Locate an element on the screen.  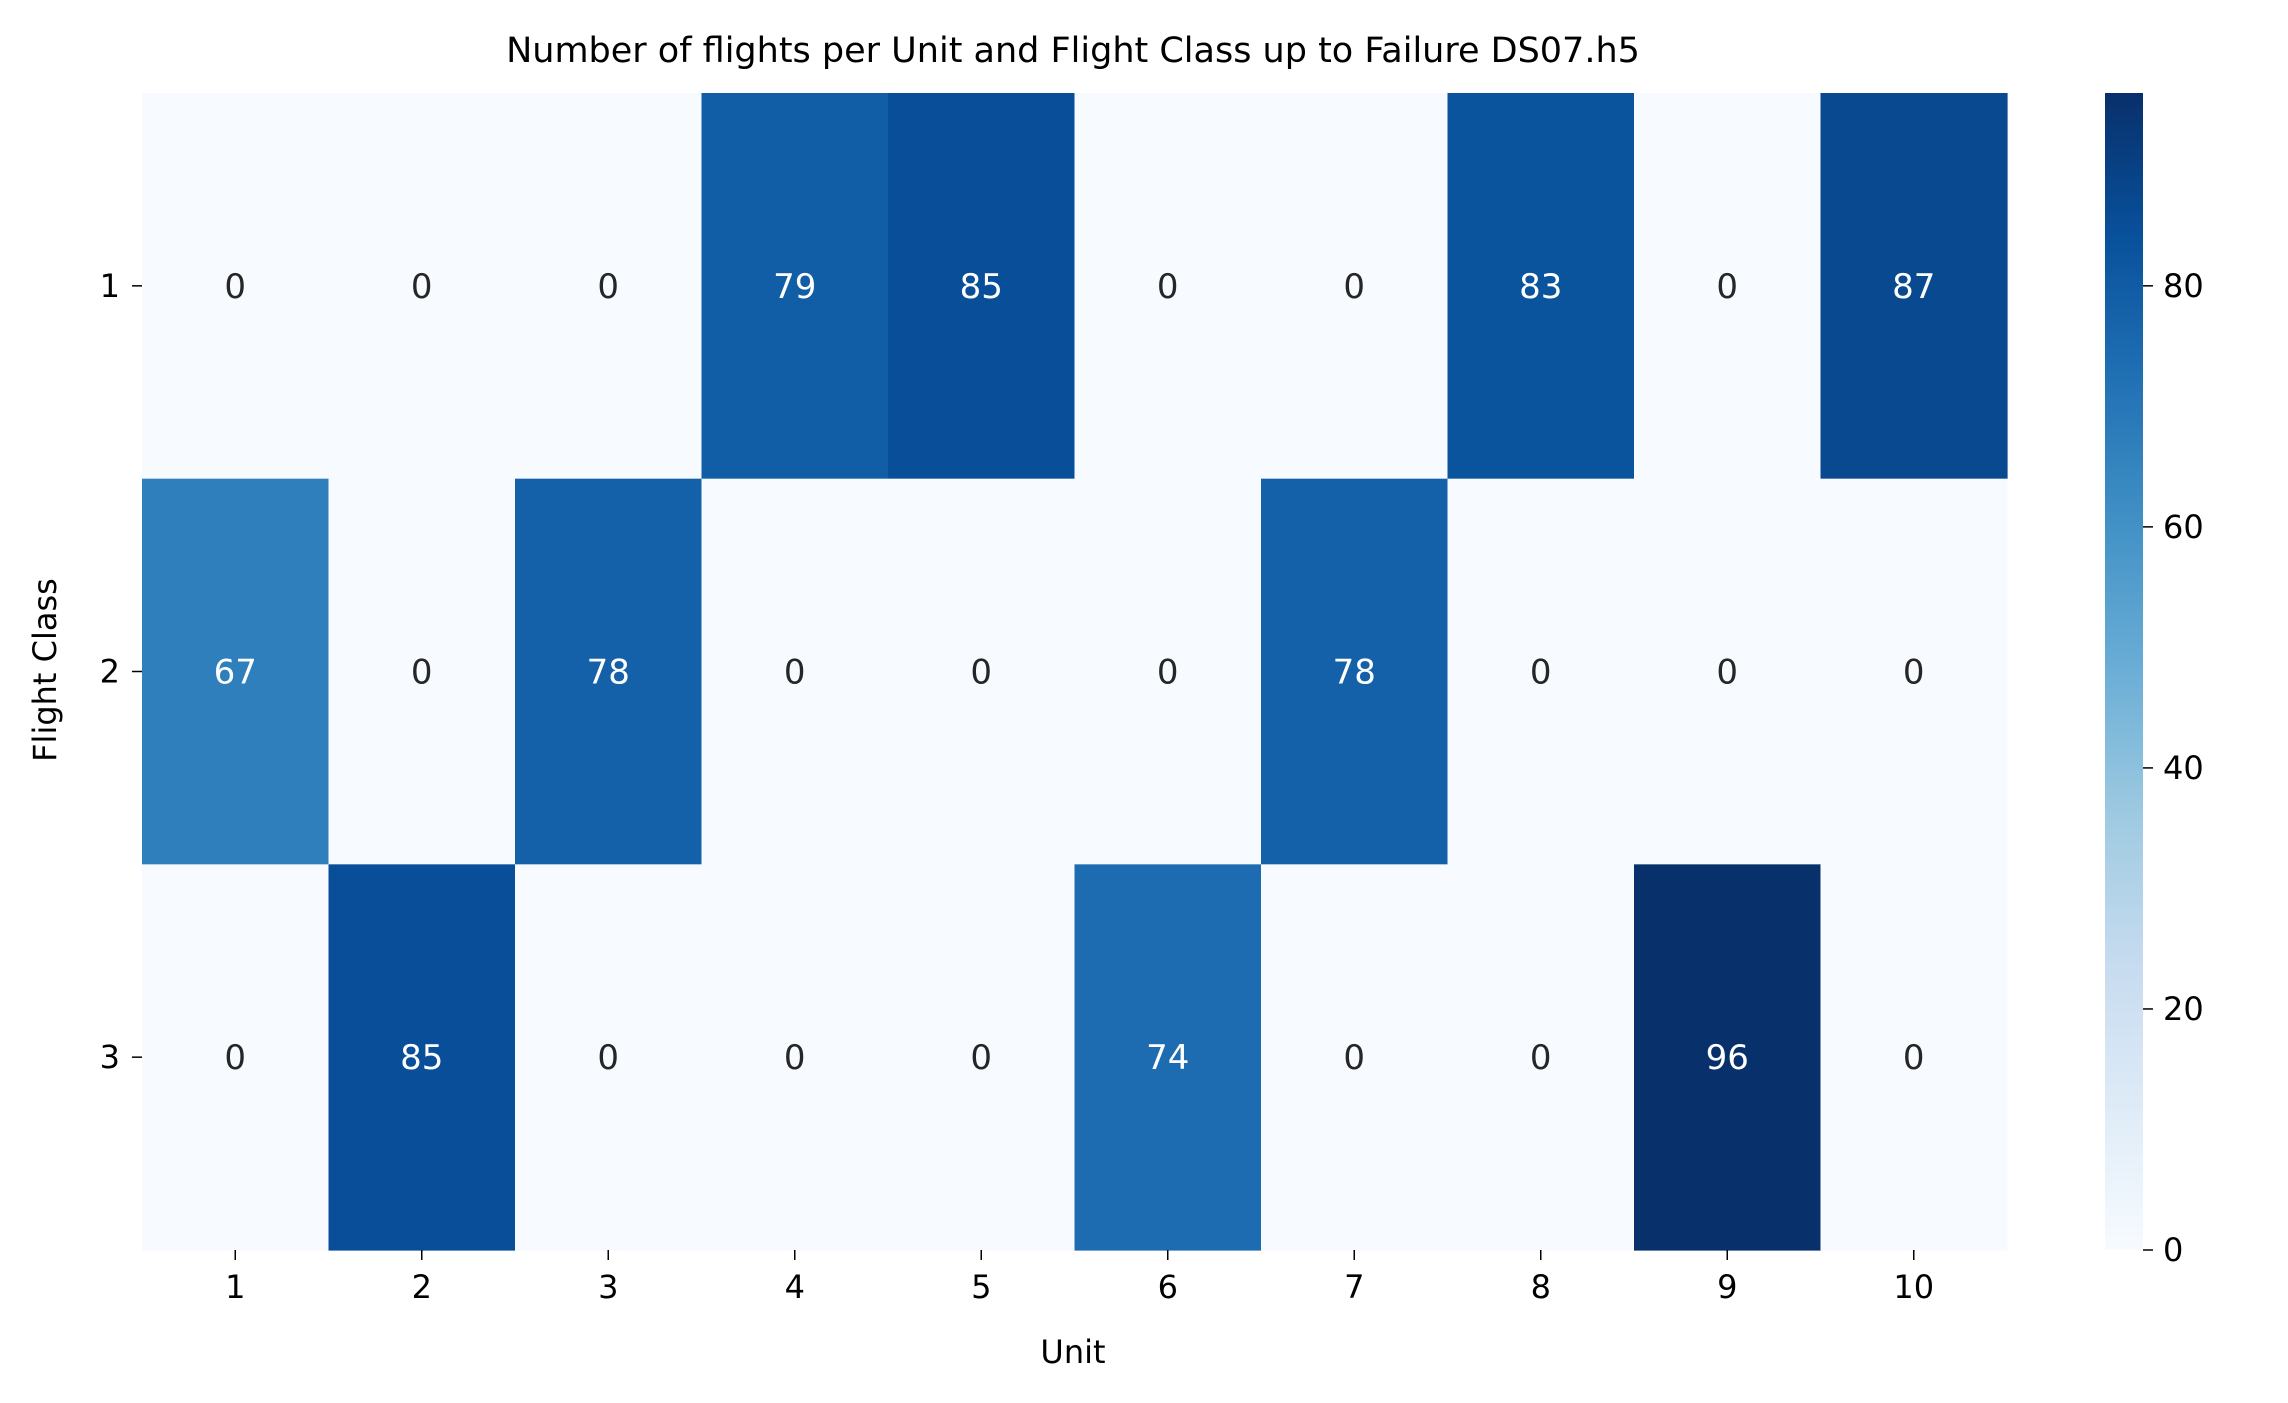
x-tick-label: 6 is located at coordinates (1168, 1287).